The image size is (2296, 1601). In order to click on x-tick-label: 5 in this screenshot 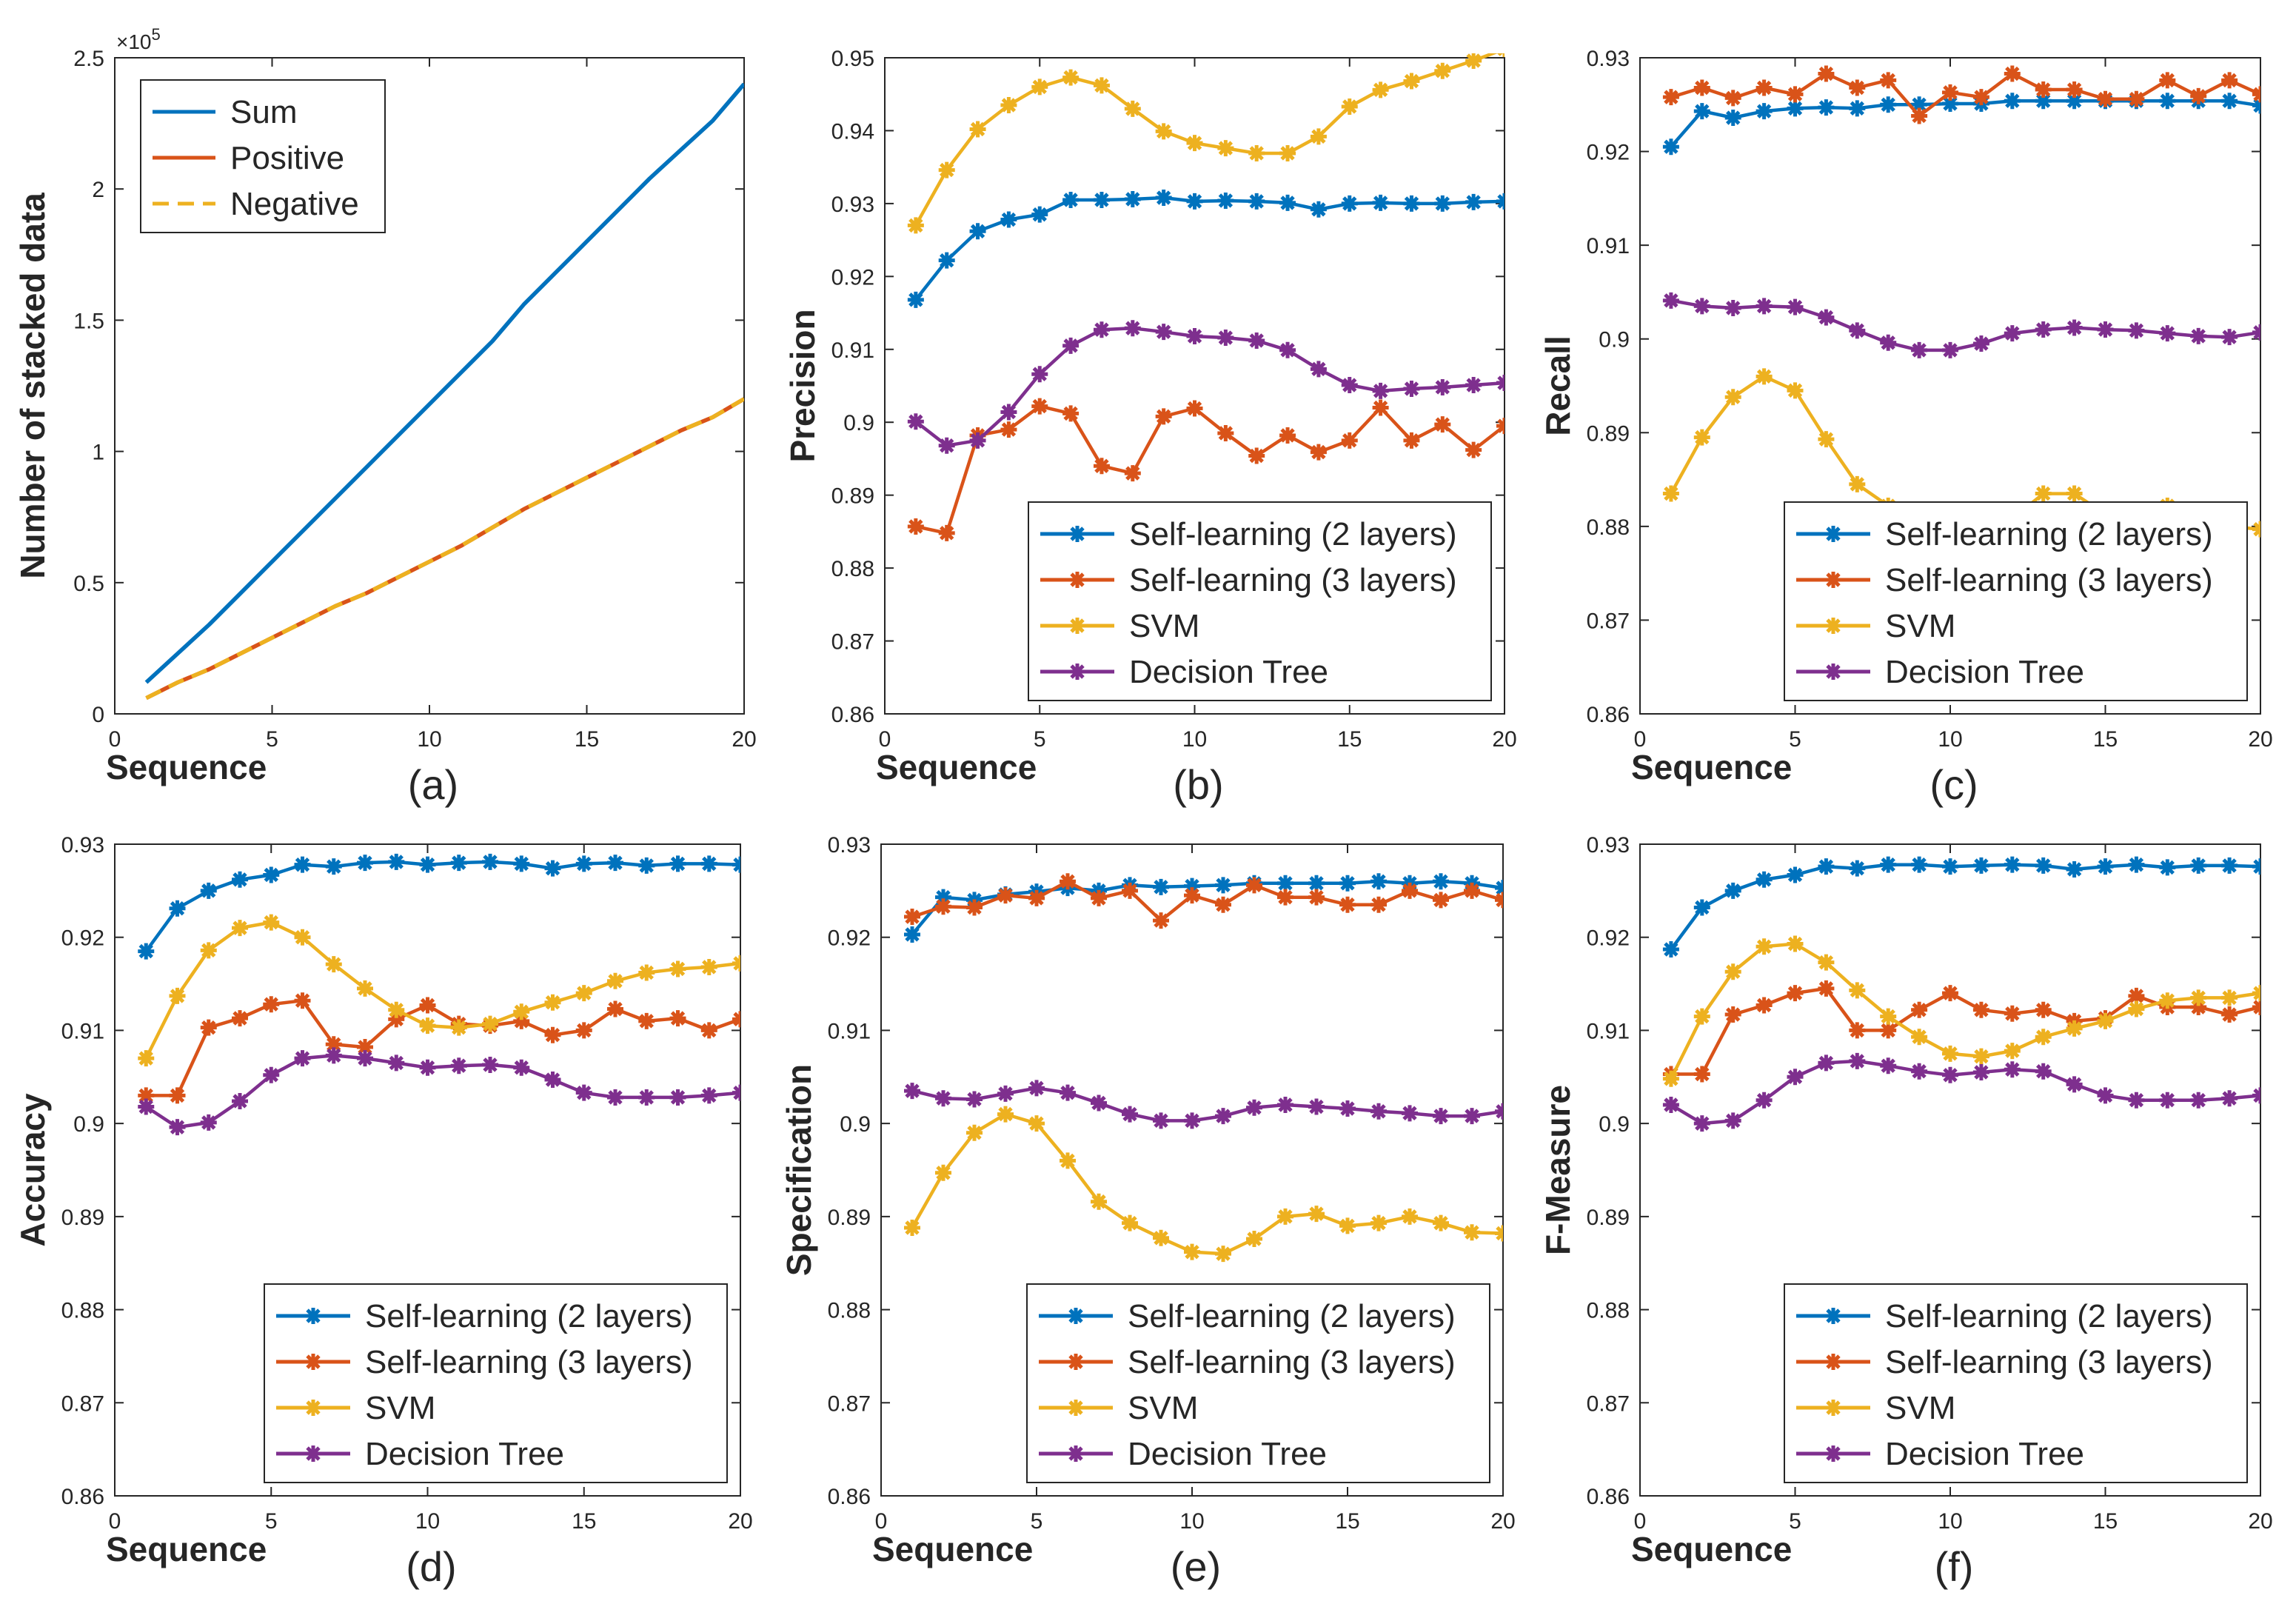, I will do `click(1795, 1521)`.